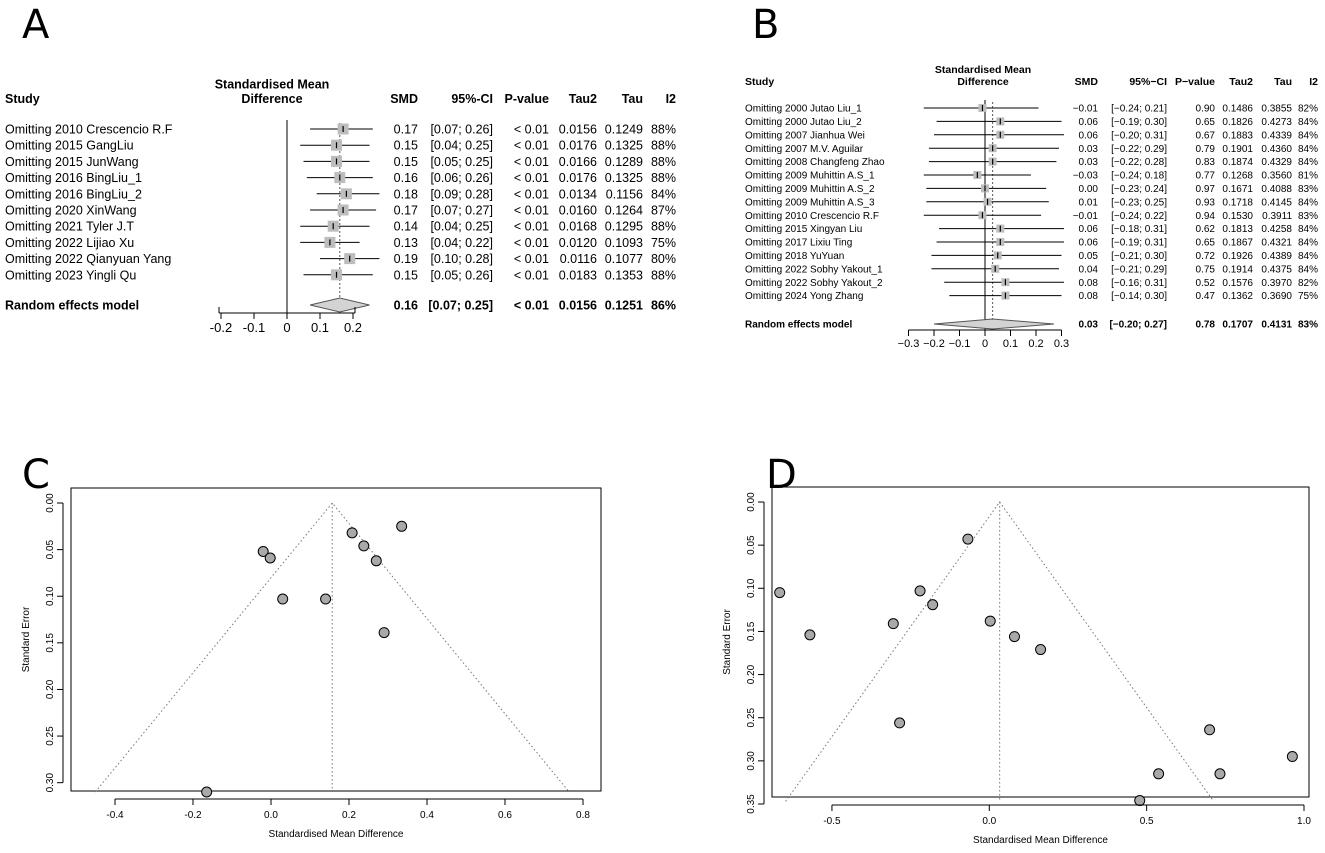  I want to click on smd-value: 0.13, so click(406, 243).